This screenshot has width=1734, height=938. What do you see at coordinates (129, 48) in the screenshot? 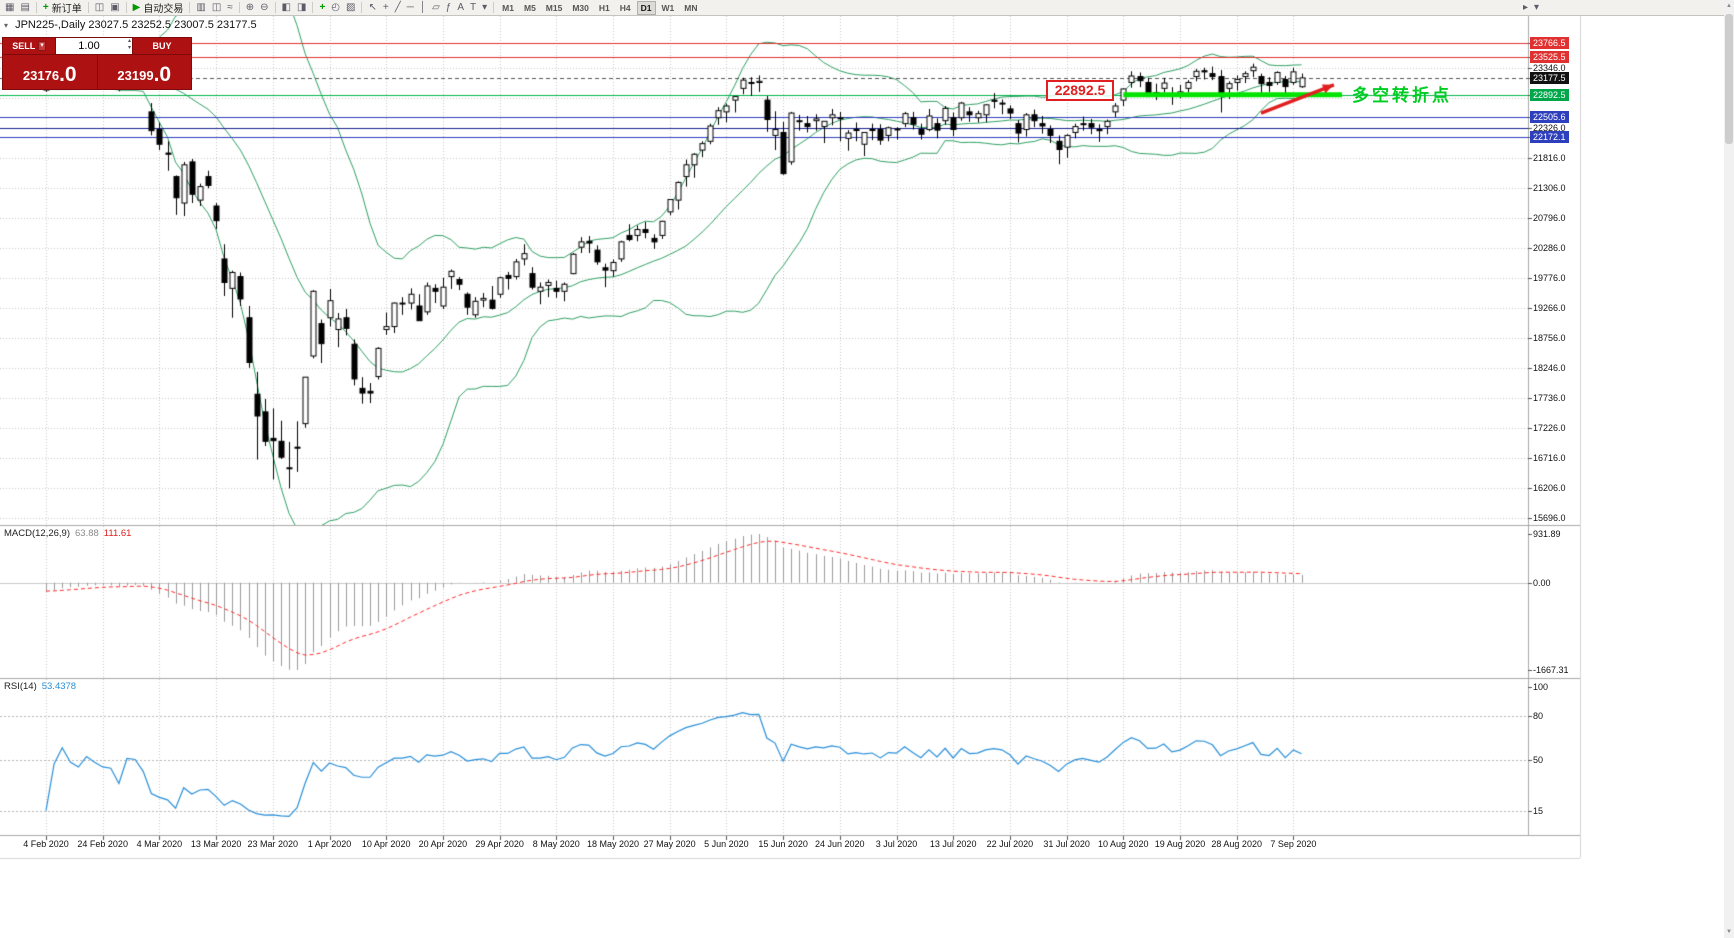
I see `volume-down-icon: ▾` at bounding box center [129, 48].